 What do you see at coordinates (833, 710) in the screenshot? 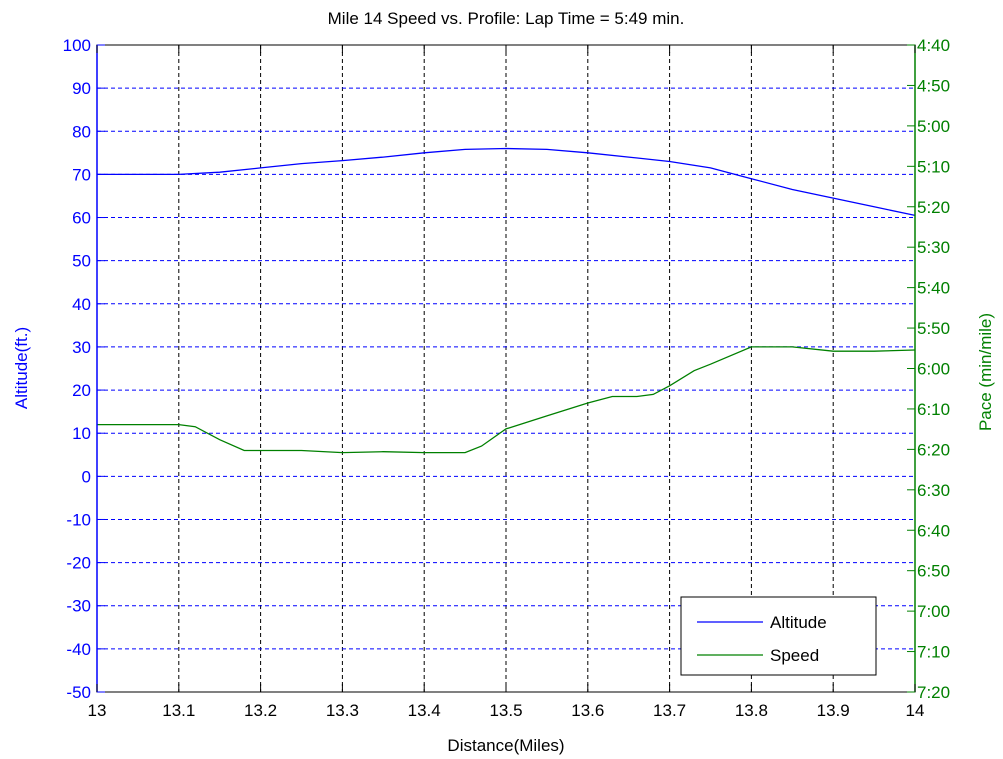
I see `x-tick-label: 13.9` at bounding box center [833, 710].